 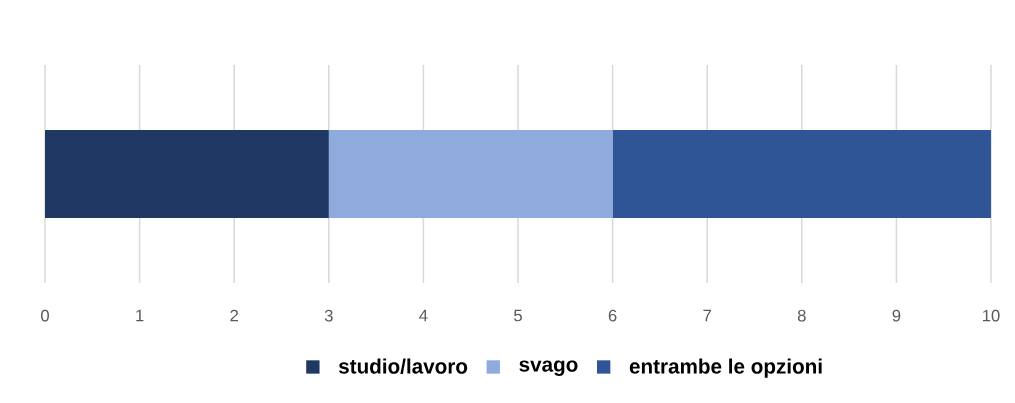 What do you see at coordinates (403, 366) in the screenshot?
I see `legend-label: studio/lavoro` at bounding box center [403, 366].